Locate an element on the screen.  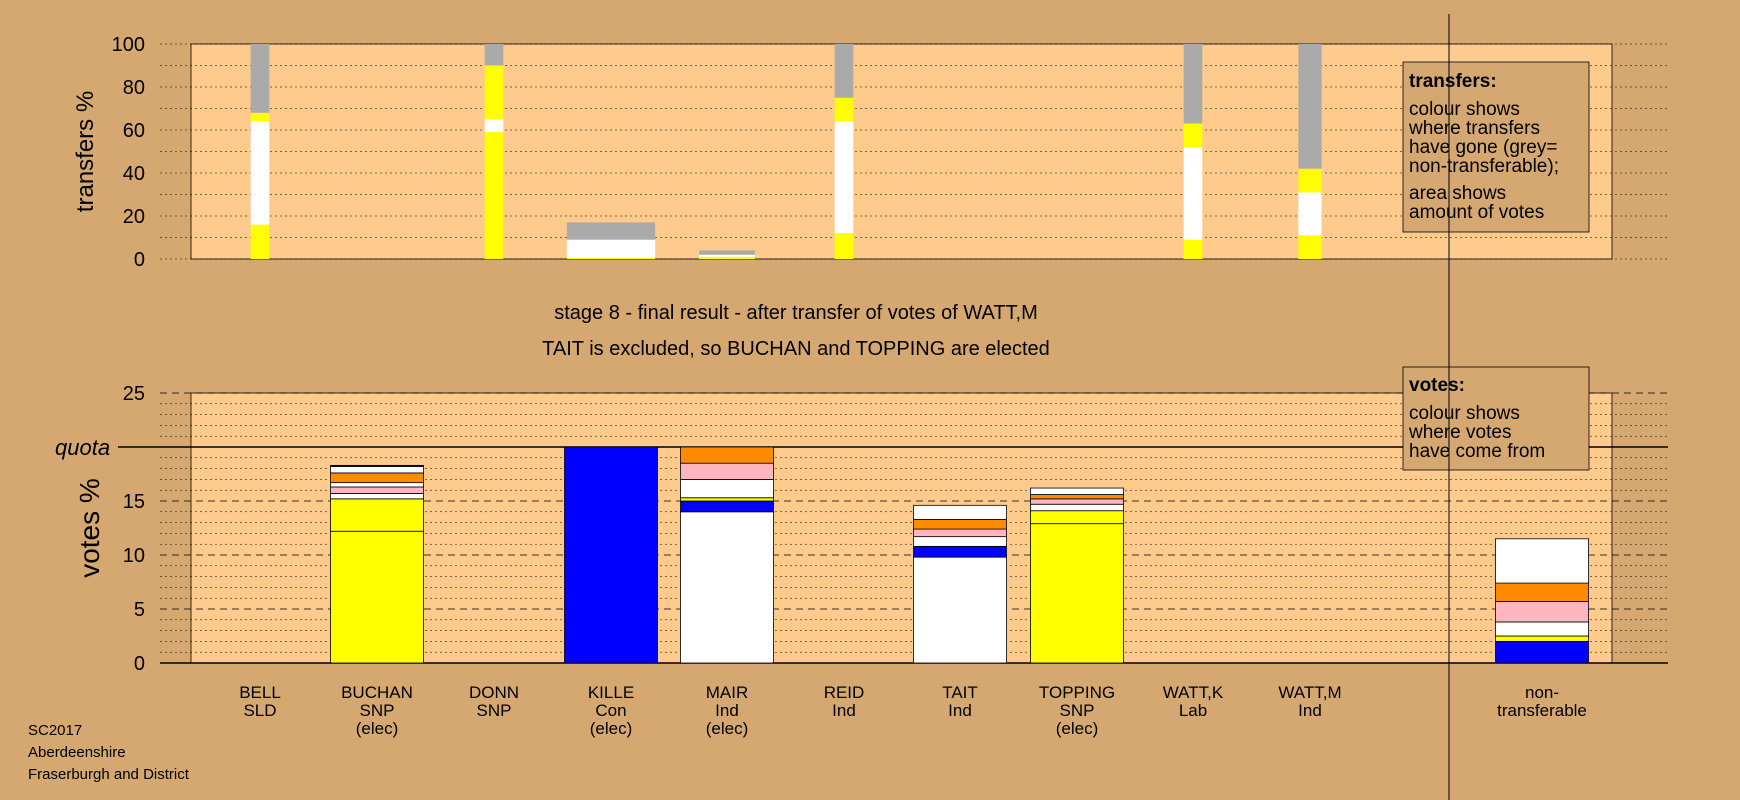
transfers-legend-title: transfers: is located at coordinates (1453, 81).